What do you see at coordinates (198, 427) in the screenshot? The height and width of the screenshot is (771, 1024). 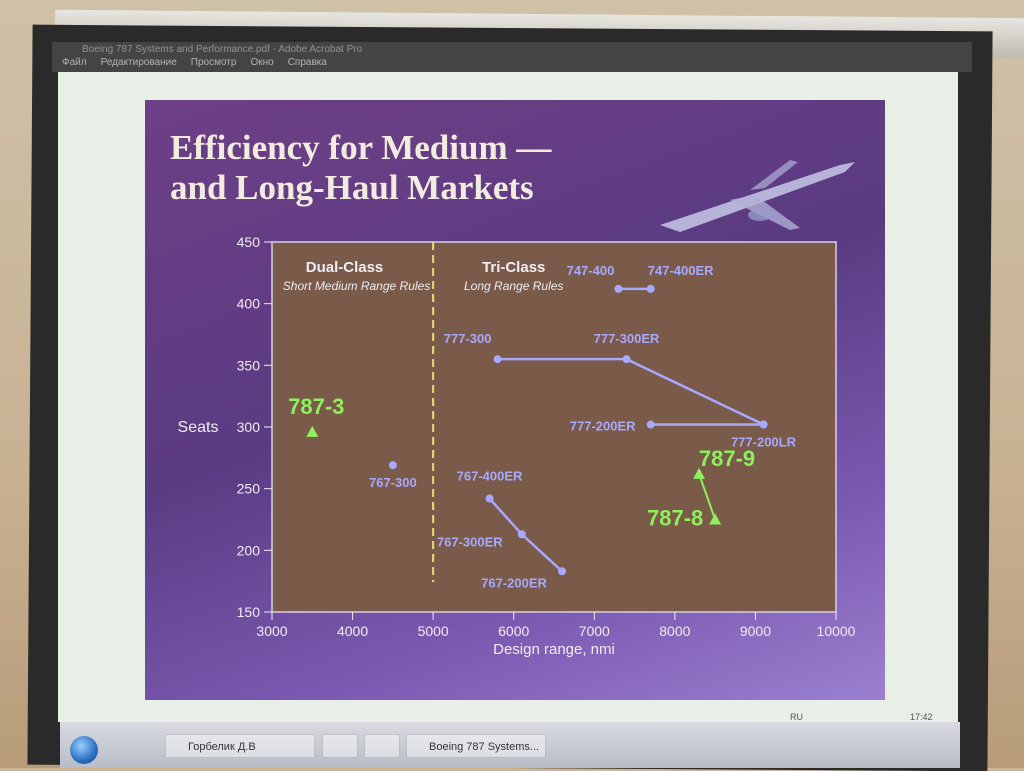 I see `y-axis-label: Seats` at bounding box center [198, 427].